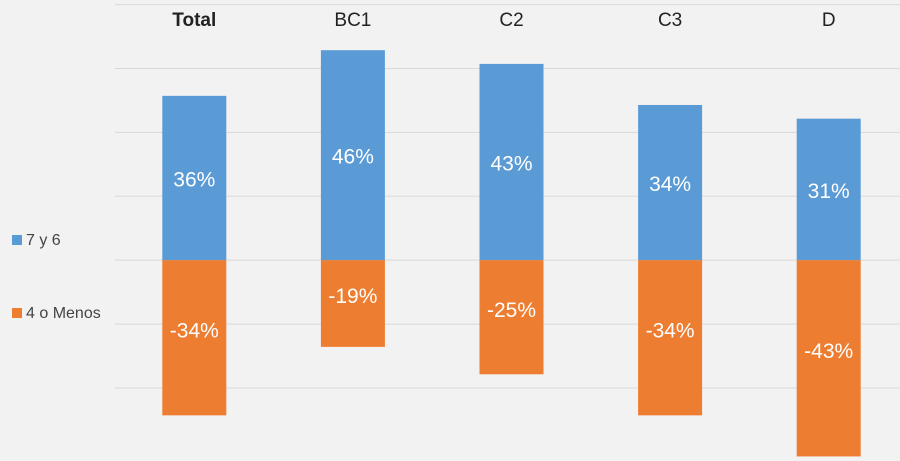  Describe the element at coordinates (829, 20) in the screenshot. I see `category-label: D` at that location.